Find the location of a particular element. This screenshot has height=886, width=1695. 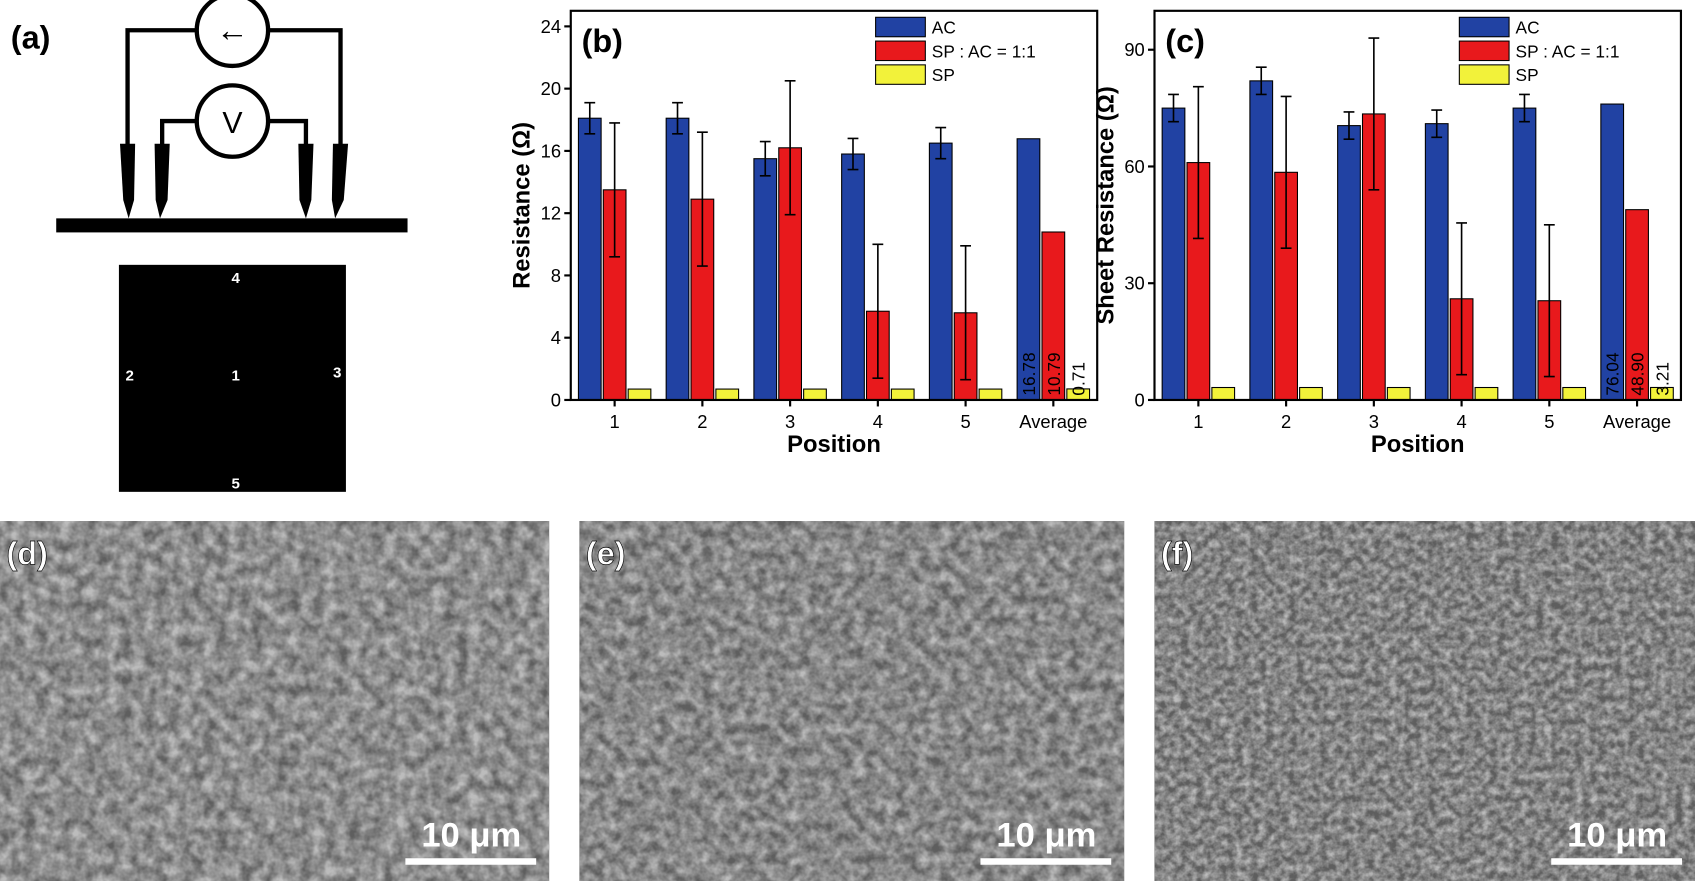

y-tick-label: 16 is located at coordinates (551, 150).